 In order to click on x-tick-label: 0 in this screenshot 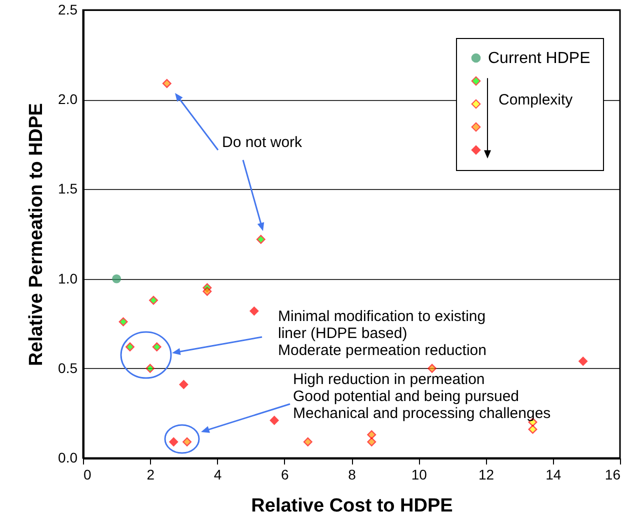, I will do `click(88, 474)`.